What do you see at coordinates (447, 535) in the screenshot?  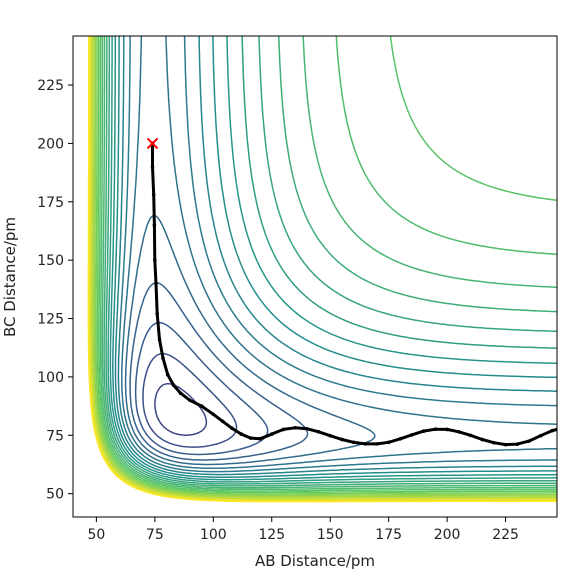 I see `x-tick-label: 200` at bounding box center [447, 535].